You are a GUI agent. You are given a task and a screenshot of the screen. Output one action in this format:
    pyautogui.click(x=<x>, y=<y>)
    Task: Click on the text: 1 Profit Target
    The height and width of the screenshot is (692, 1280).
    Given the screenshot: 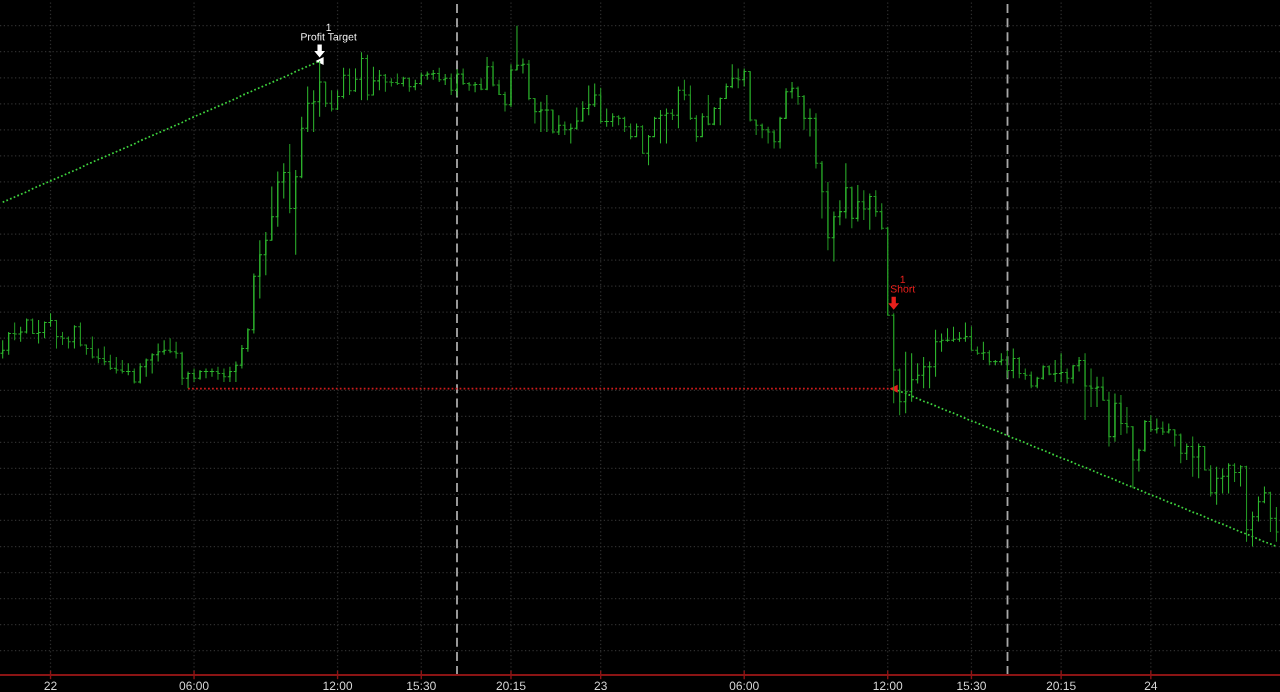 What is the action you would take?
    pyautogui.click(x=329, y=33)
    